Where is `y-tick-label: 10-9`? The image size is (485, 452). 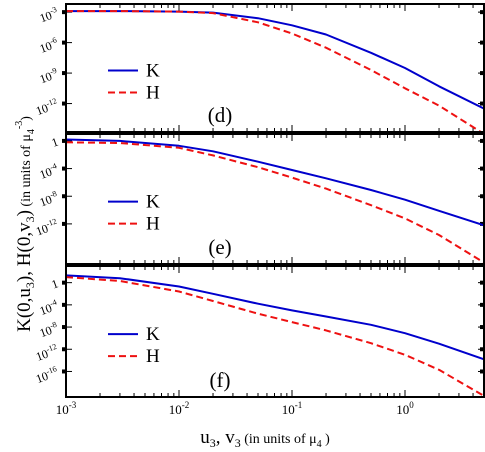
y-tick-label: 10-9 is located at coordinates (48, 76).